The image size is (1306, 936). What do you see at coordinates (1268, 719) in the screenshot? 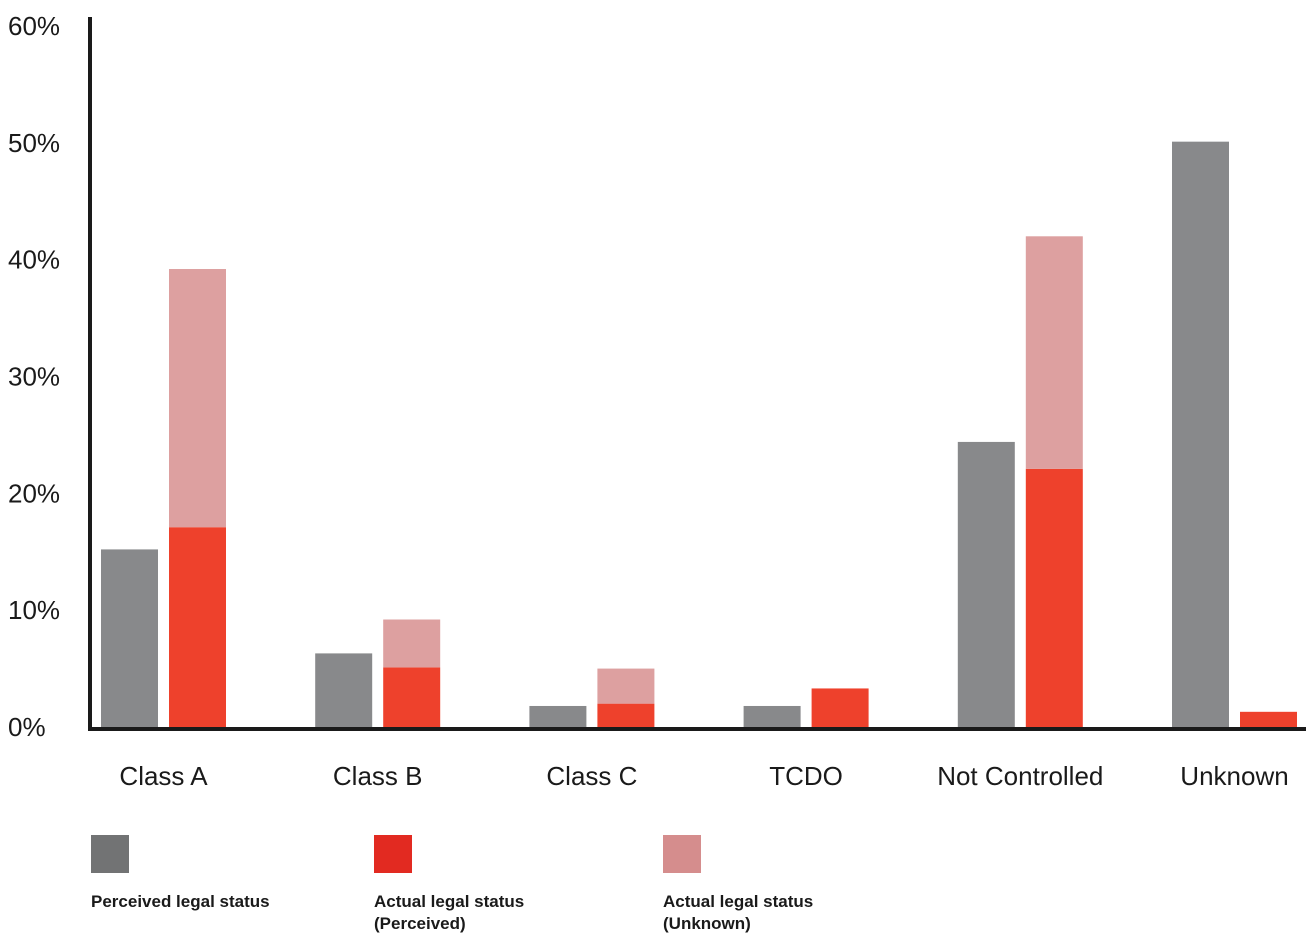
I see `bar-actual-legal-status-perceived-unknown` at bounding box center [1268, 719].